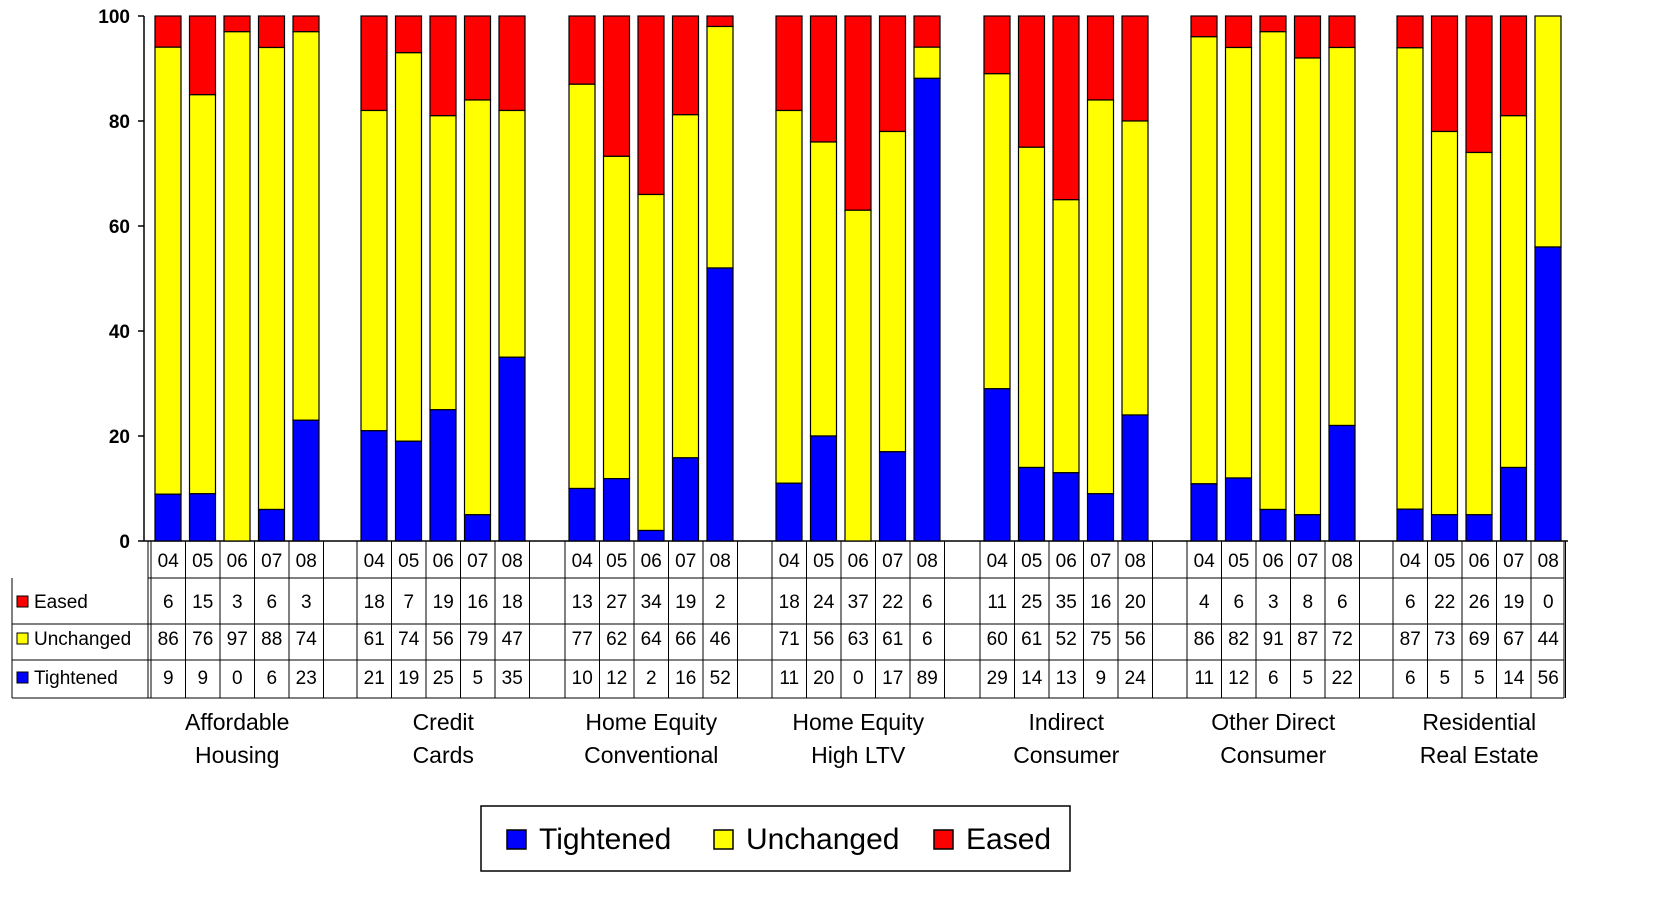 The width and height of the screenshot is (1663, 914). I want to click on year-label: 05, so click(616, 561).